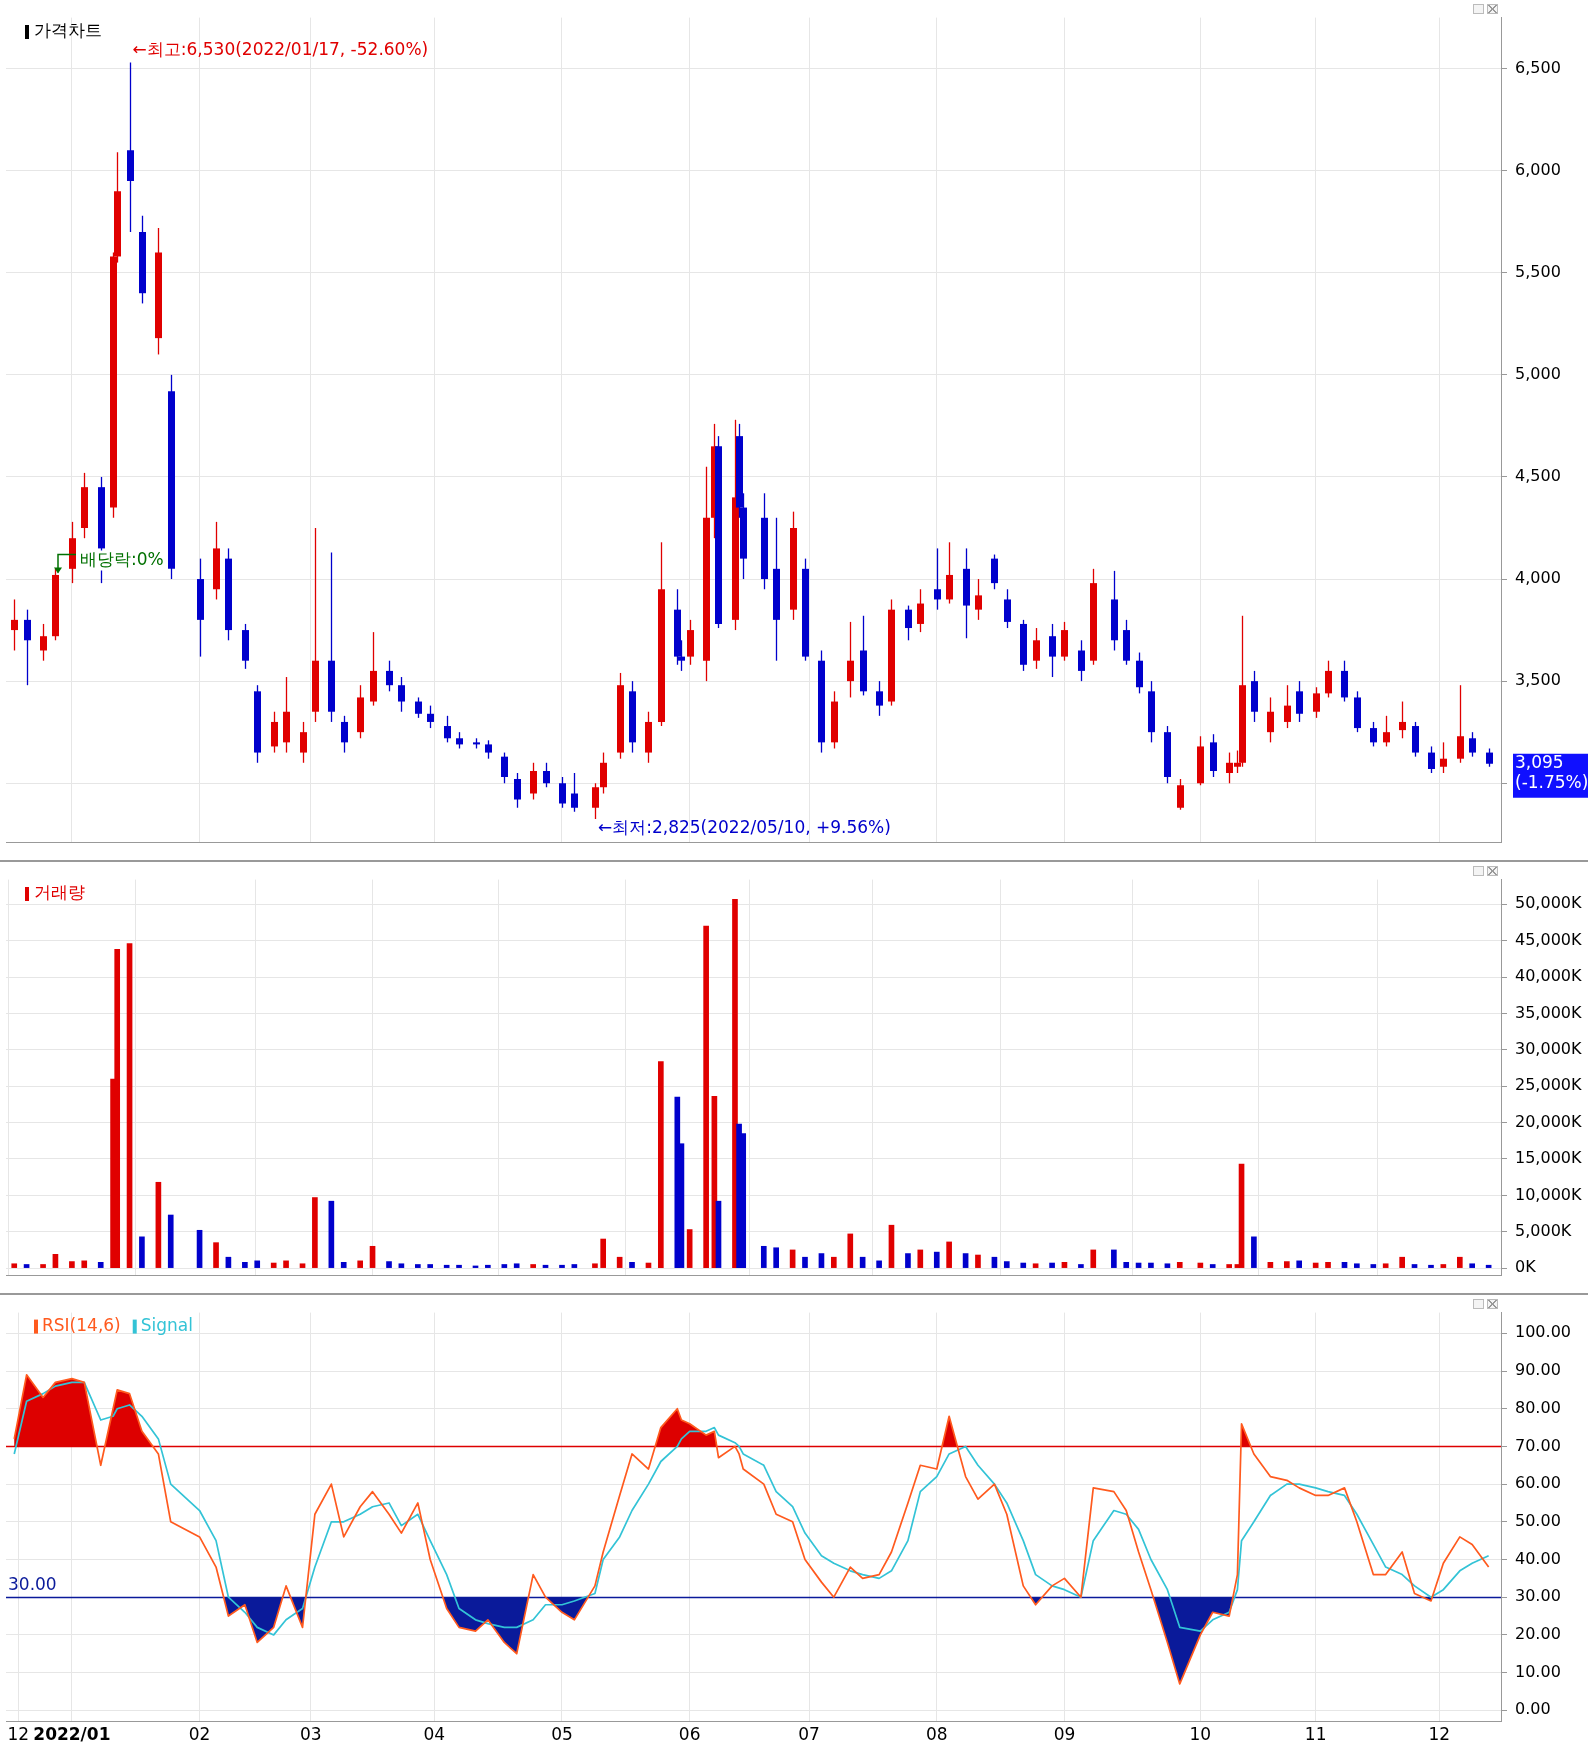 This screenshot has width=1588, height=1750. What do you see at coordinates (1538, 1483) in the screenshot?
I see `y-tick-label: 60.00` at bounding box center [1538, 1483].